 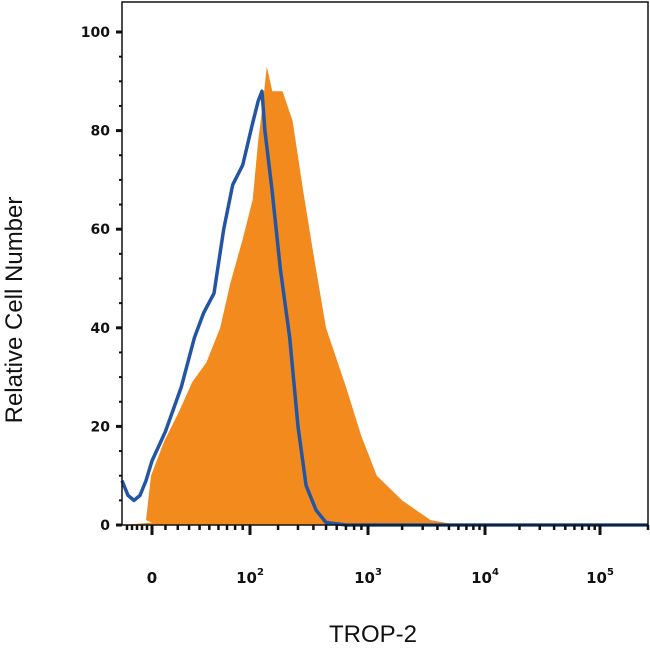 I want to click on x-tick-label: 103, so click(x=368, y=577).